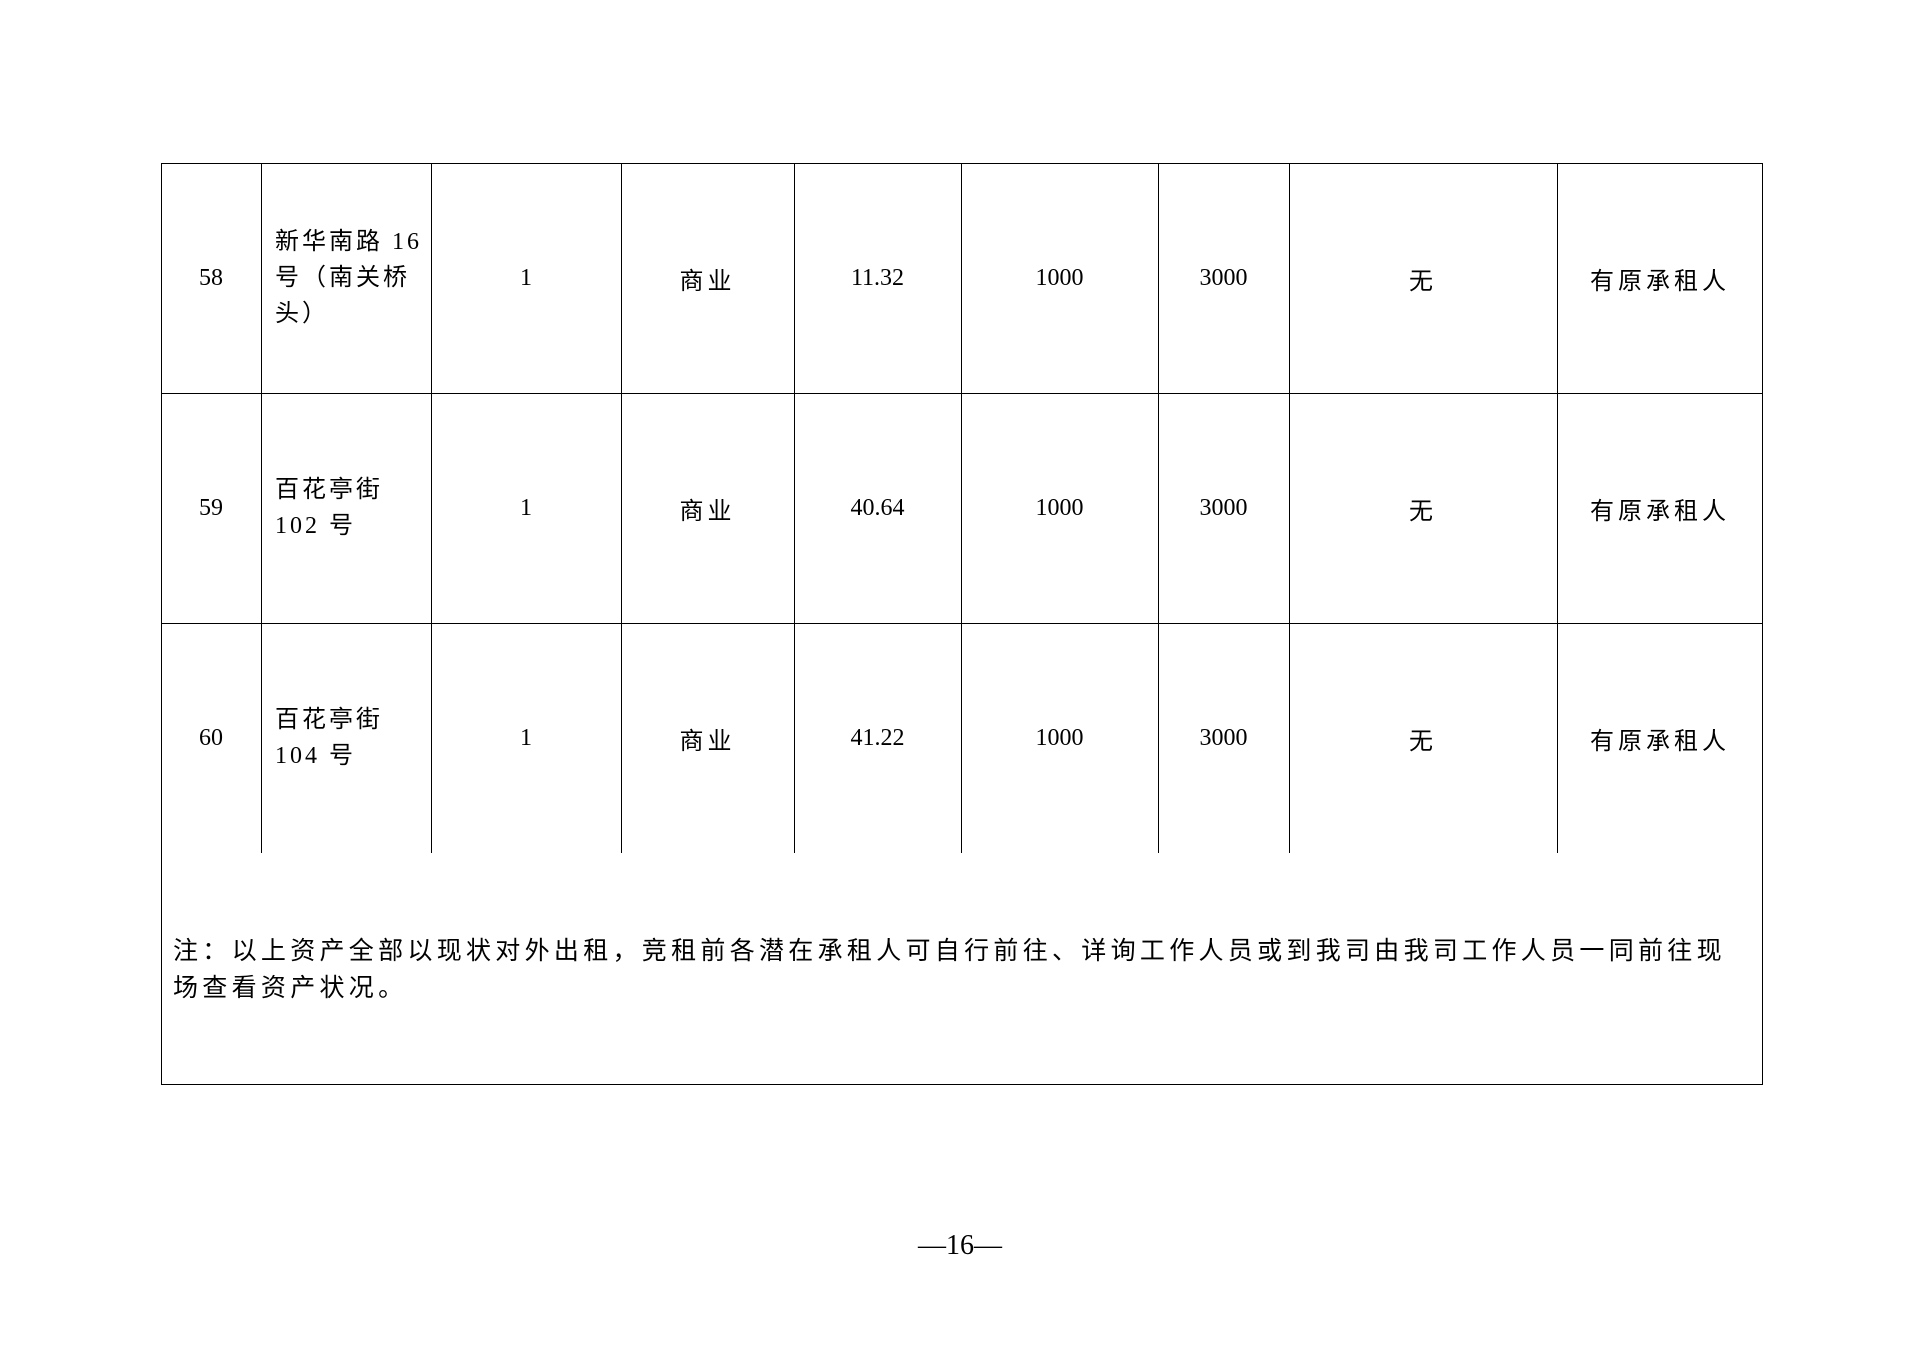 This screenshot has width=1920, height=1357. What do you see at coordinates (960, 1245) in the screenshot?
I see `page-number: —16—` at bounding box center [960, 1245].